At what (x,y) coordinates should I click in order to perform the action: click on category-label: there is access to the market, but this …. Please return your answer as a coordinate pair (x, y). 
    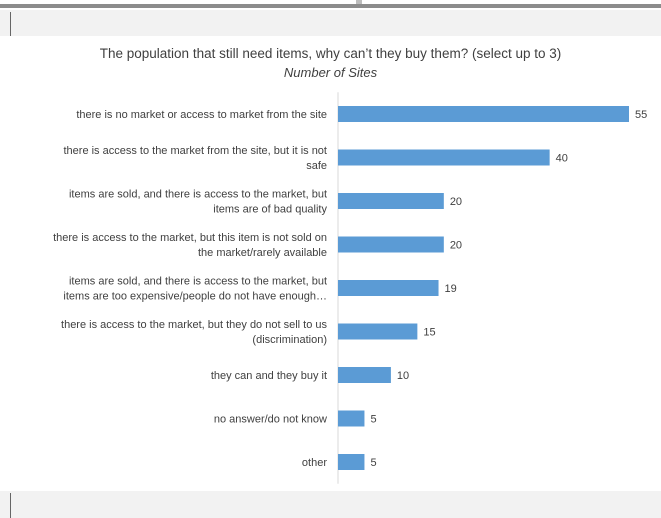
    Looking at the image, I should click on (190, 238).